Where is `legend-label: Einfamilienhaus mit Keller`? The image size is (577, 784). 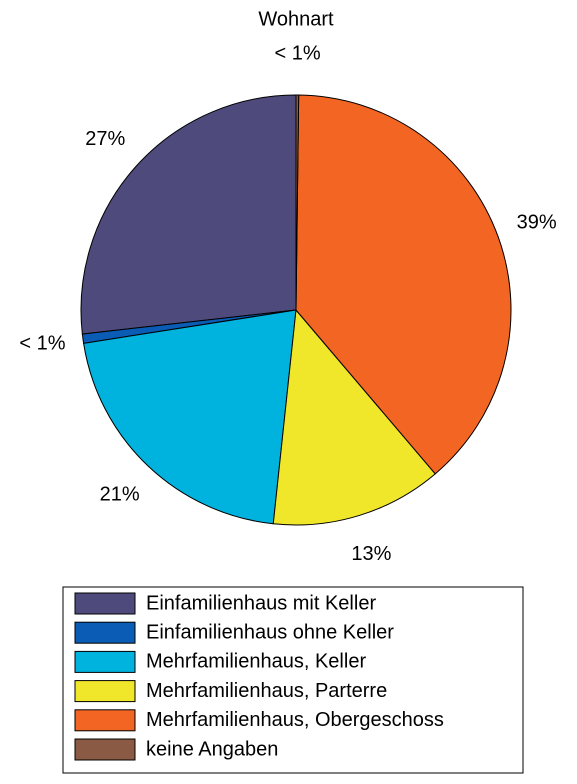 legend-label: Einfamilienhaus mit Keller is located at coordinates (261, 603).